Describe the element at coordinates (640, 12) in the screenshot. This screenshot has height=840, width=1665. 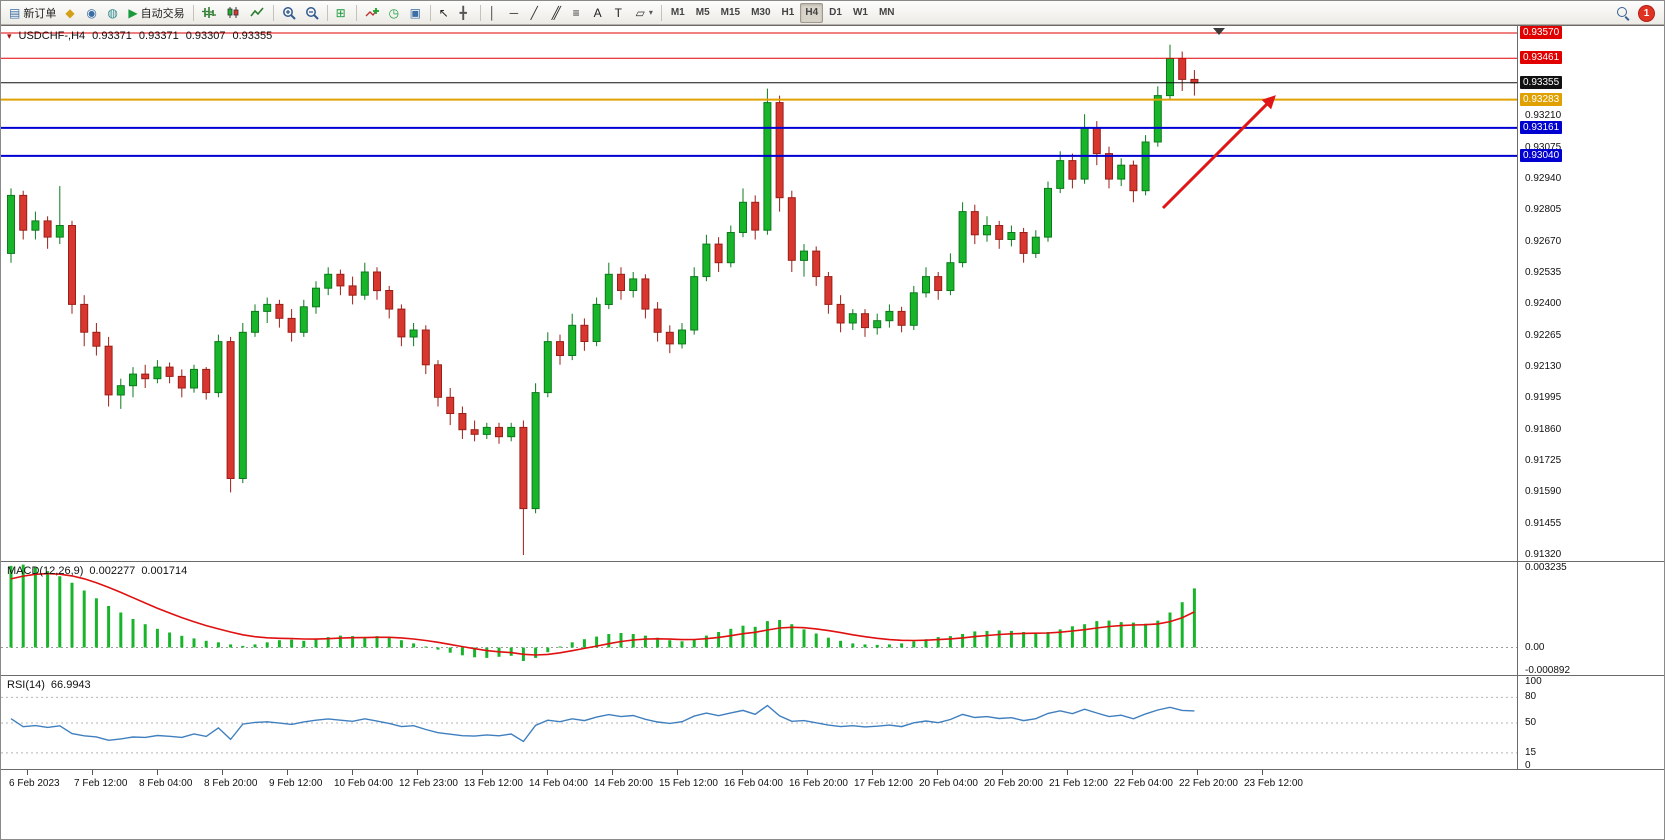
I see `shapes-icon: ▱` at that location.